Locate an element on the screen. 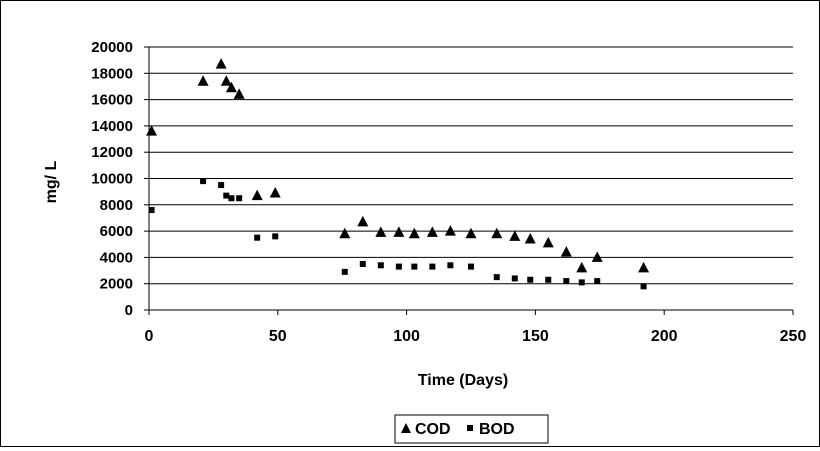 The width and height of the screenshot is (820, 451). y-tick-label: 6000 is located at coordinates (116, 231).